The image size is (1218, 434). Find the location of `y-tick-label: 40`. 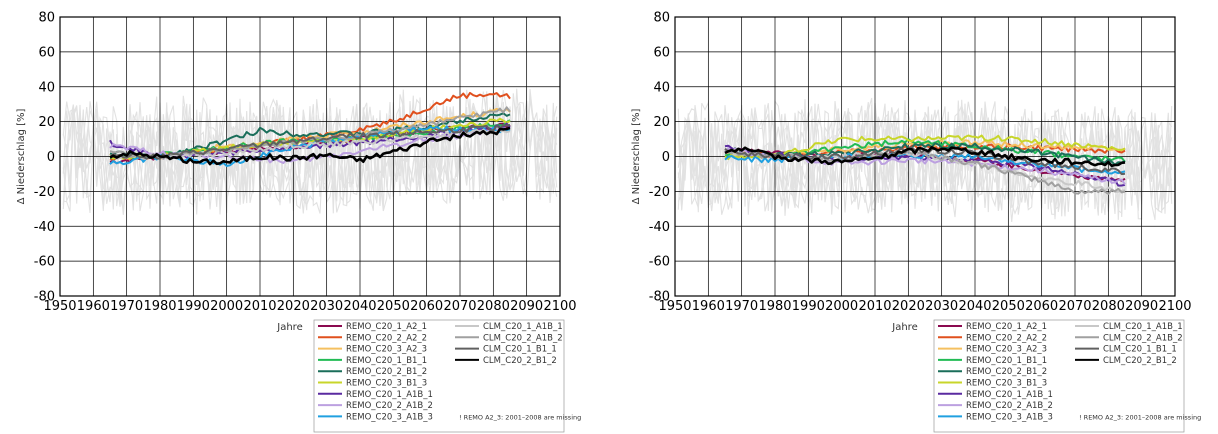

y-tick-label: 40 is located at coordinates (661, 87).